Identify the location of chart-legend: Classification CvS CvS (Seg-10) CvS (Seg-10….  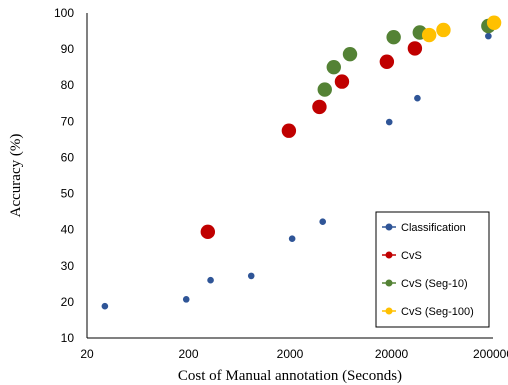
(432, 269).